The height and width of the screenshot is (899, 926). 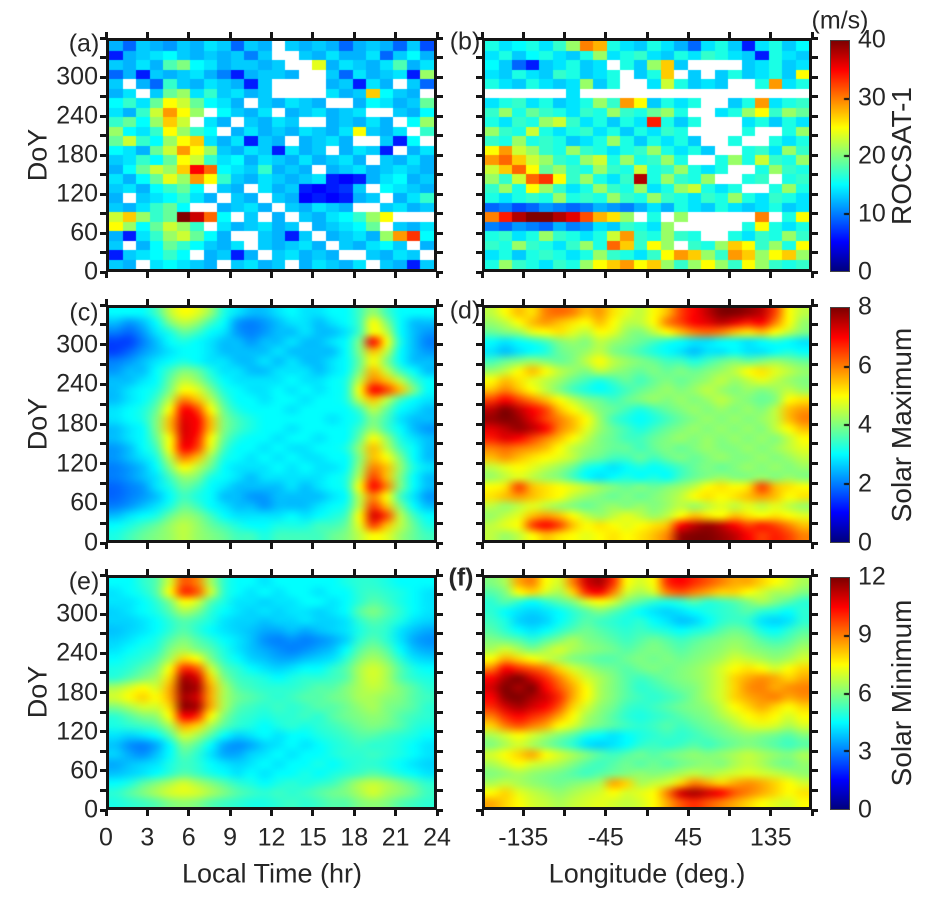 What do you see at coordinates (91, 809) in the screenshot?
I see `y-tick-label: 0` at bounding box center [91, 809].